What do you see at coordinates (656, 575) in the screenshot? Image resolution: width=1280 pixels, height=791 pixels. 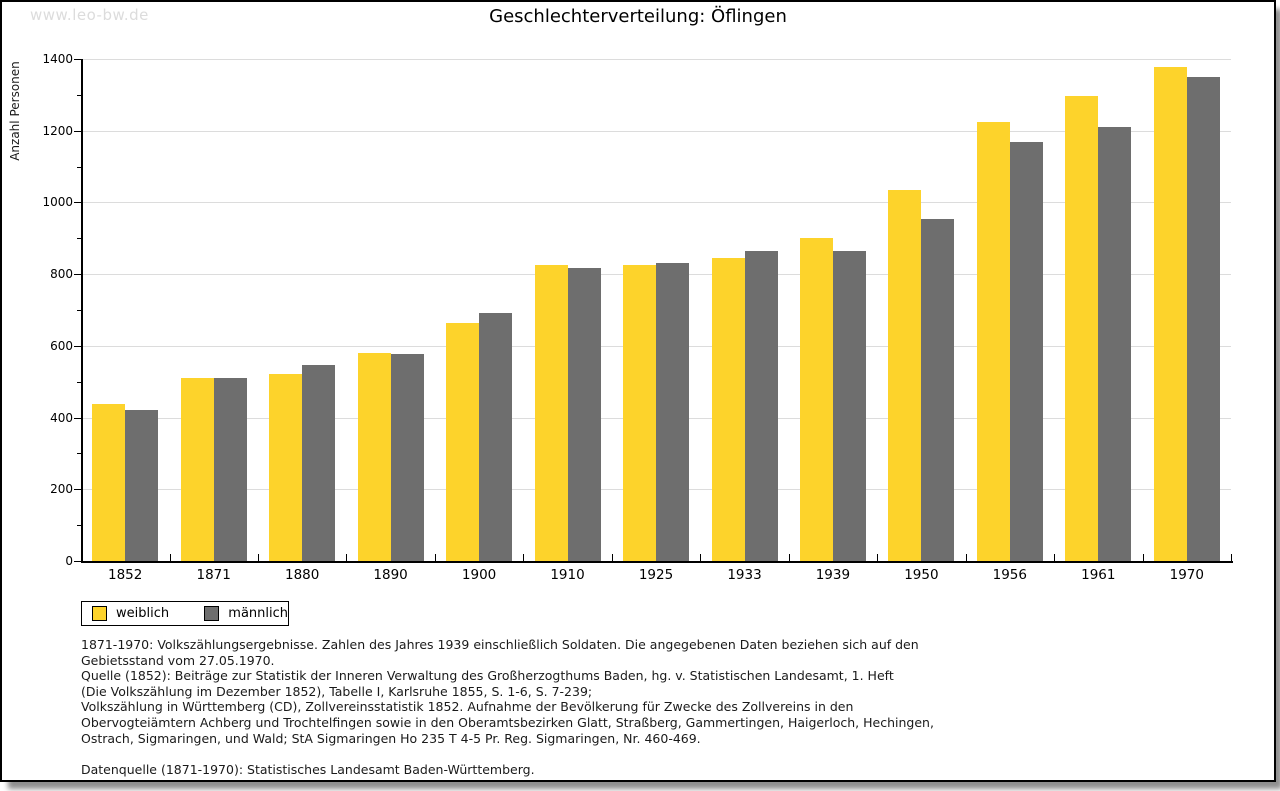 I see `x-tick-label: 1925` at bounding box center [656, 575].